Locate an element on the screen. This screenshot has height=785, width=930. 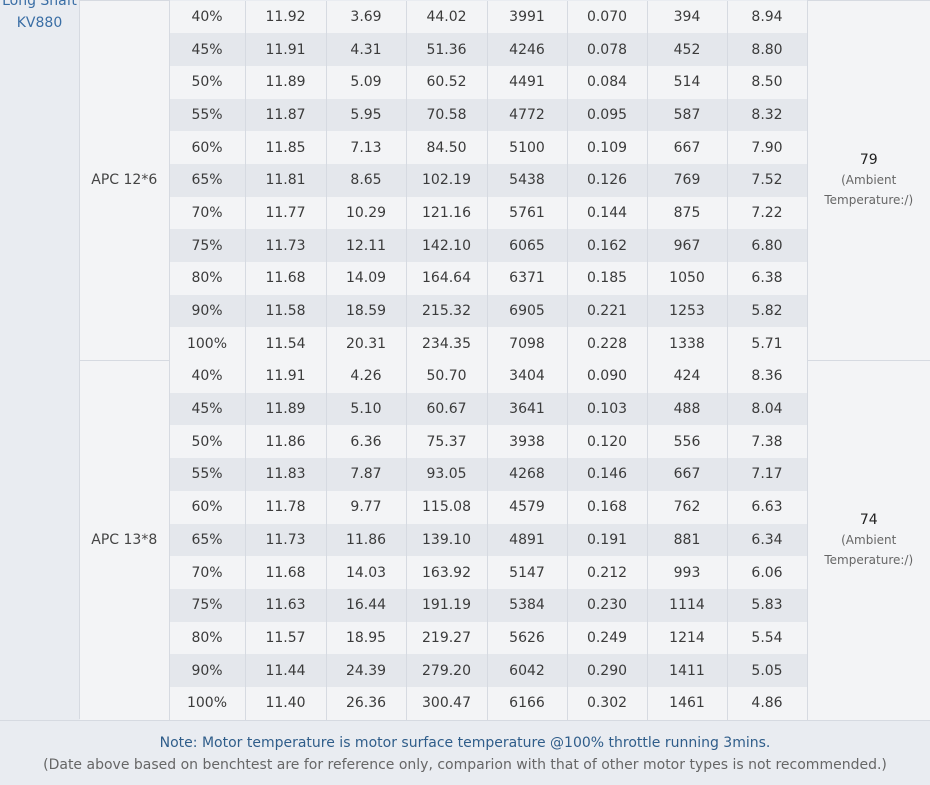
voltage-cell: 11.83 is located at coordinates (286, 474).